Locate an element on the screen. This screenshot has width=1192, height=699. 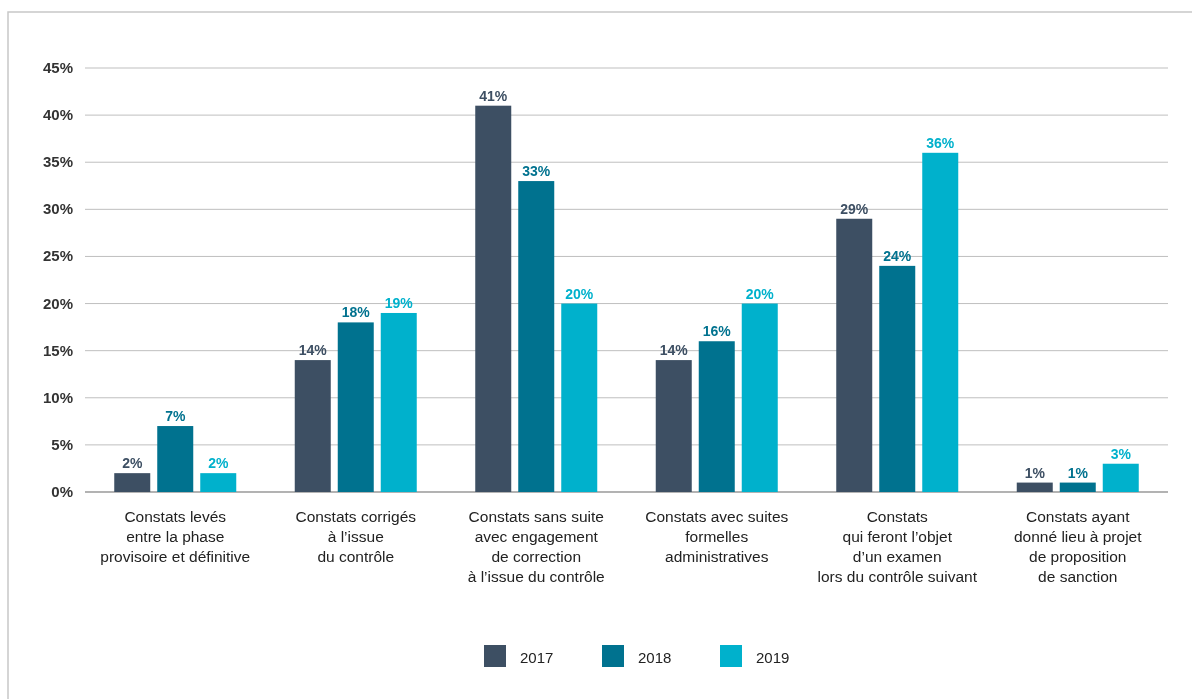
data-label: 3% is located at coordinates (1121, 453).